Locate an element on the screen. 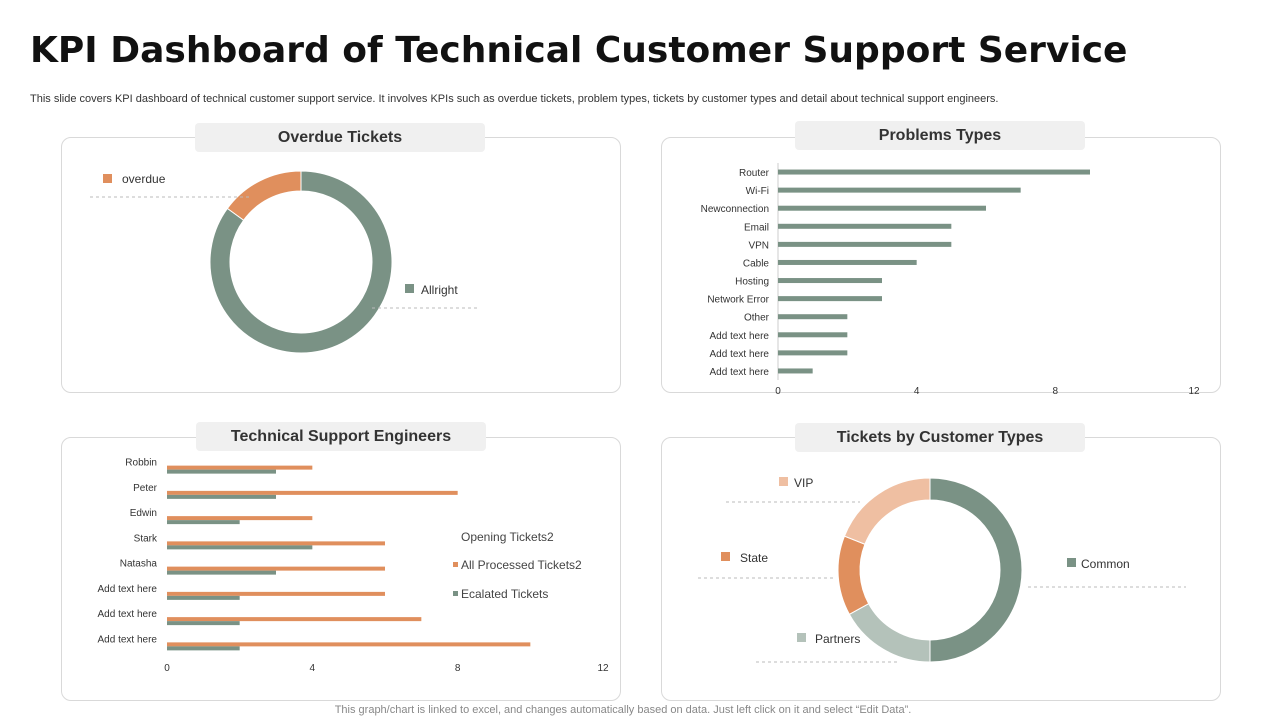 The height and width of the screenshot is (720, 1280). problems-title: Problems Types is located at coordinates (940, 135).